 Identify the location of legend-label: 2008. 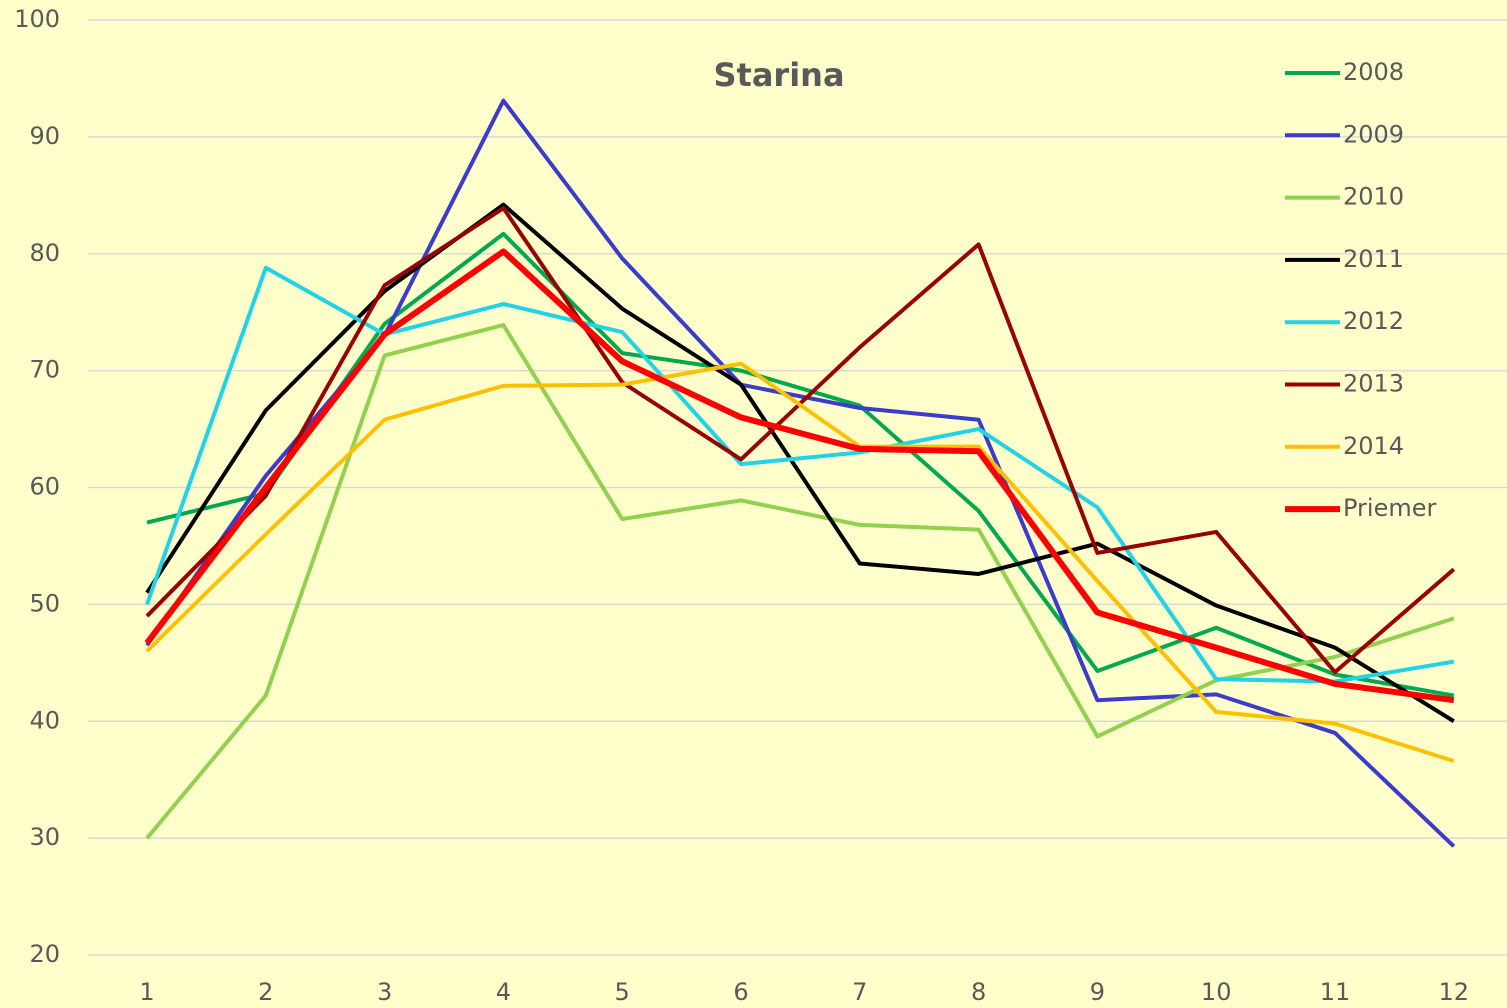
(1373, 72).